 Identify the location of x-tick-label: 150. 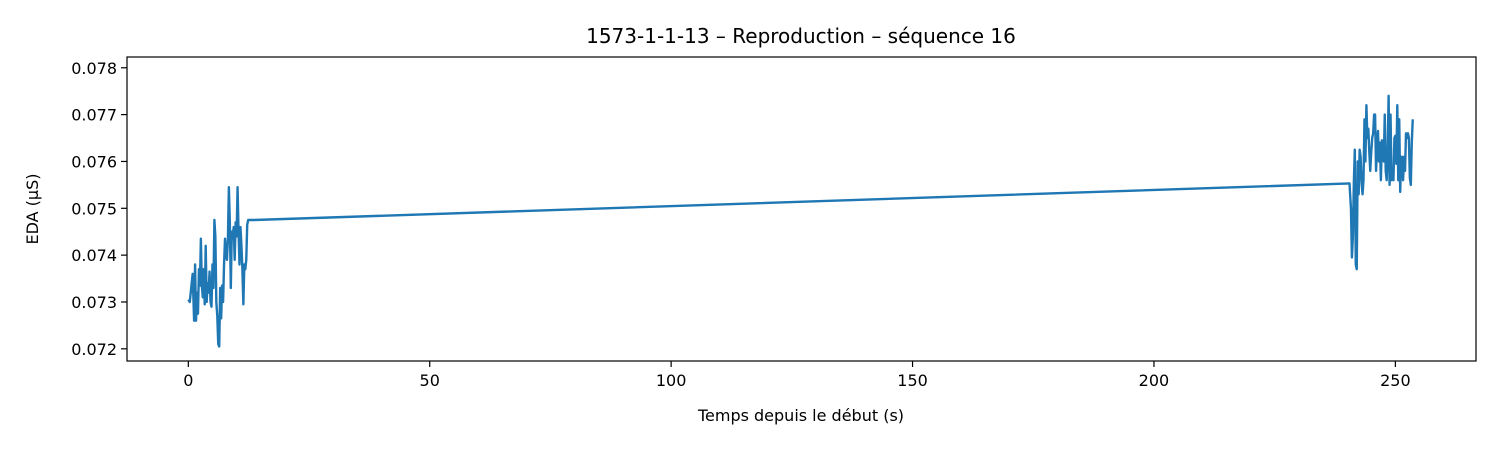
(912, 380).